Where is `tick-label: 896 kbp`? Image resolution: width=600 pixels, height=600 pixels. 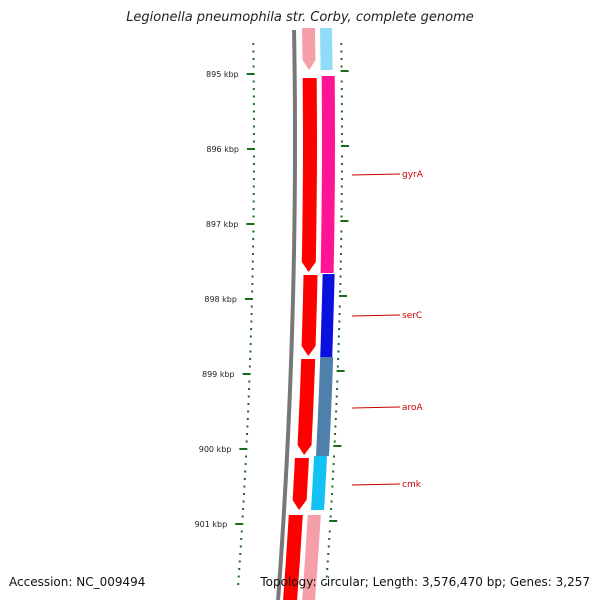
tick-label: 896 kbp is located at coordinates (222, 149).